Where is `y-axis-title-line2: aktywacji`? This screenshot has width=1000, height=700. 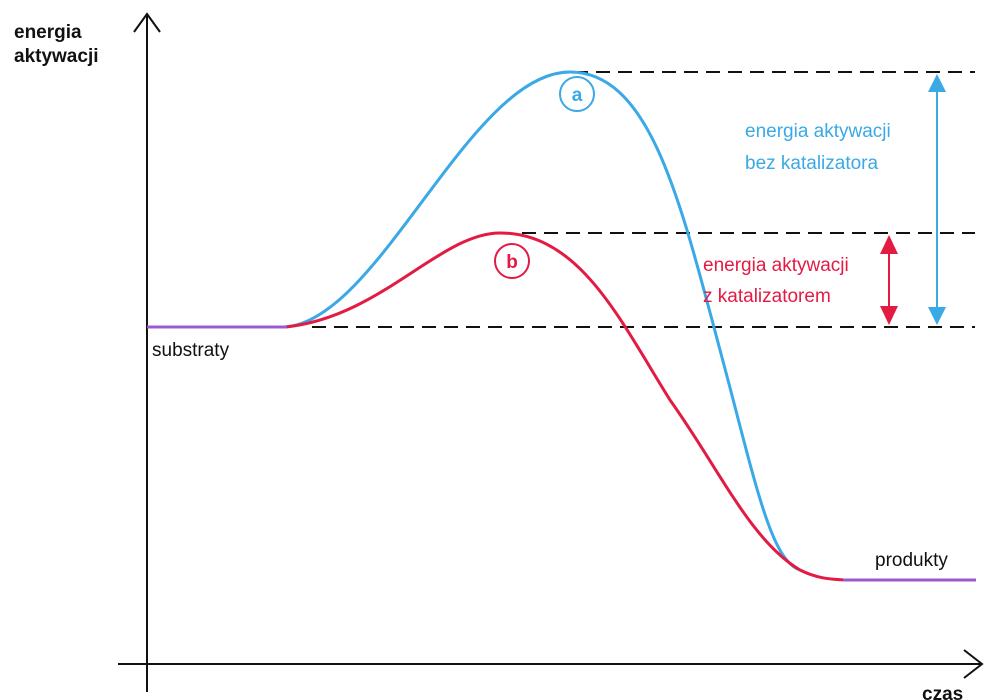 y-axis-title-line2: aktywacji is located at coordinates (56, 56).